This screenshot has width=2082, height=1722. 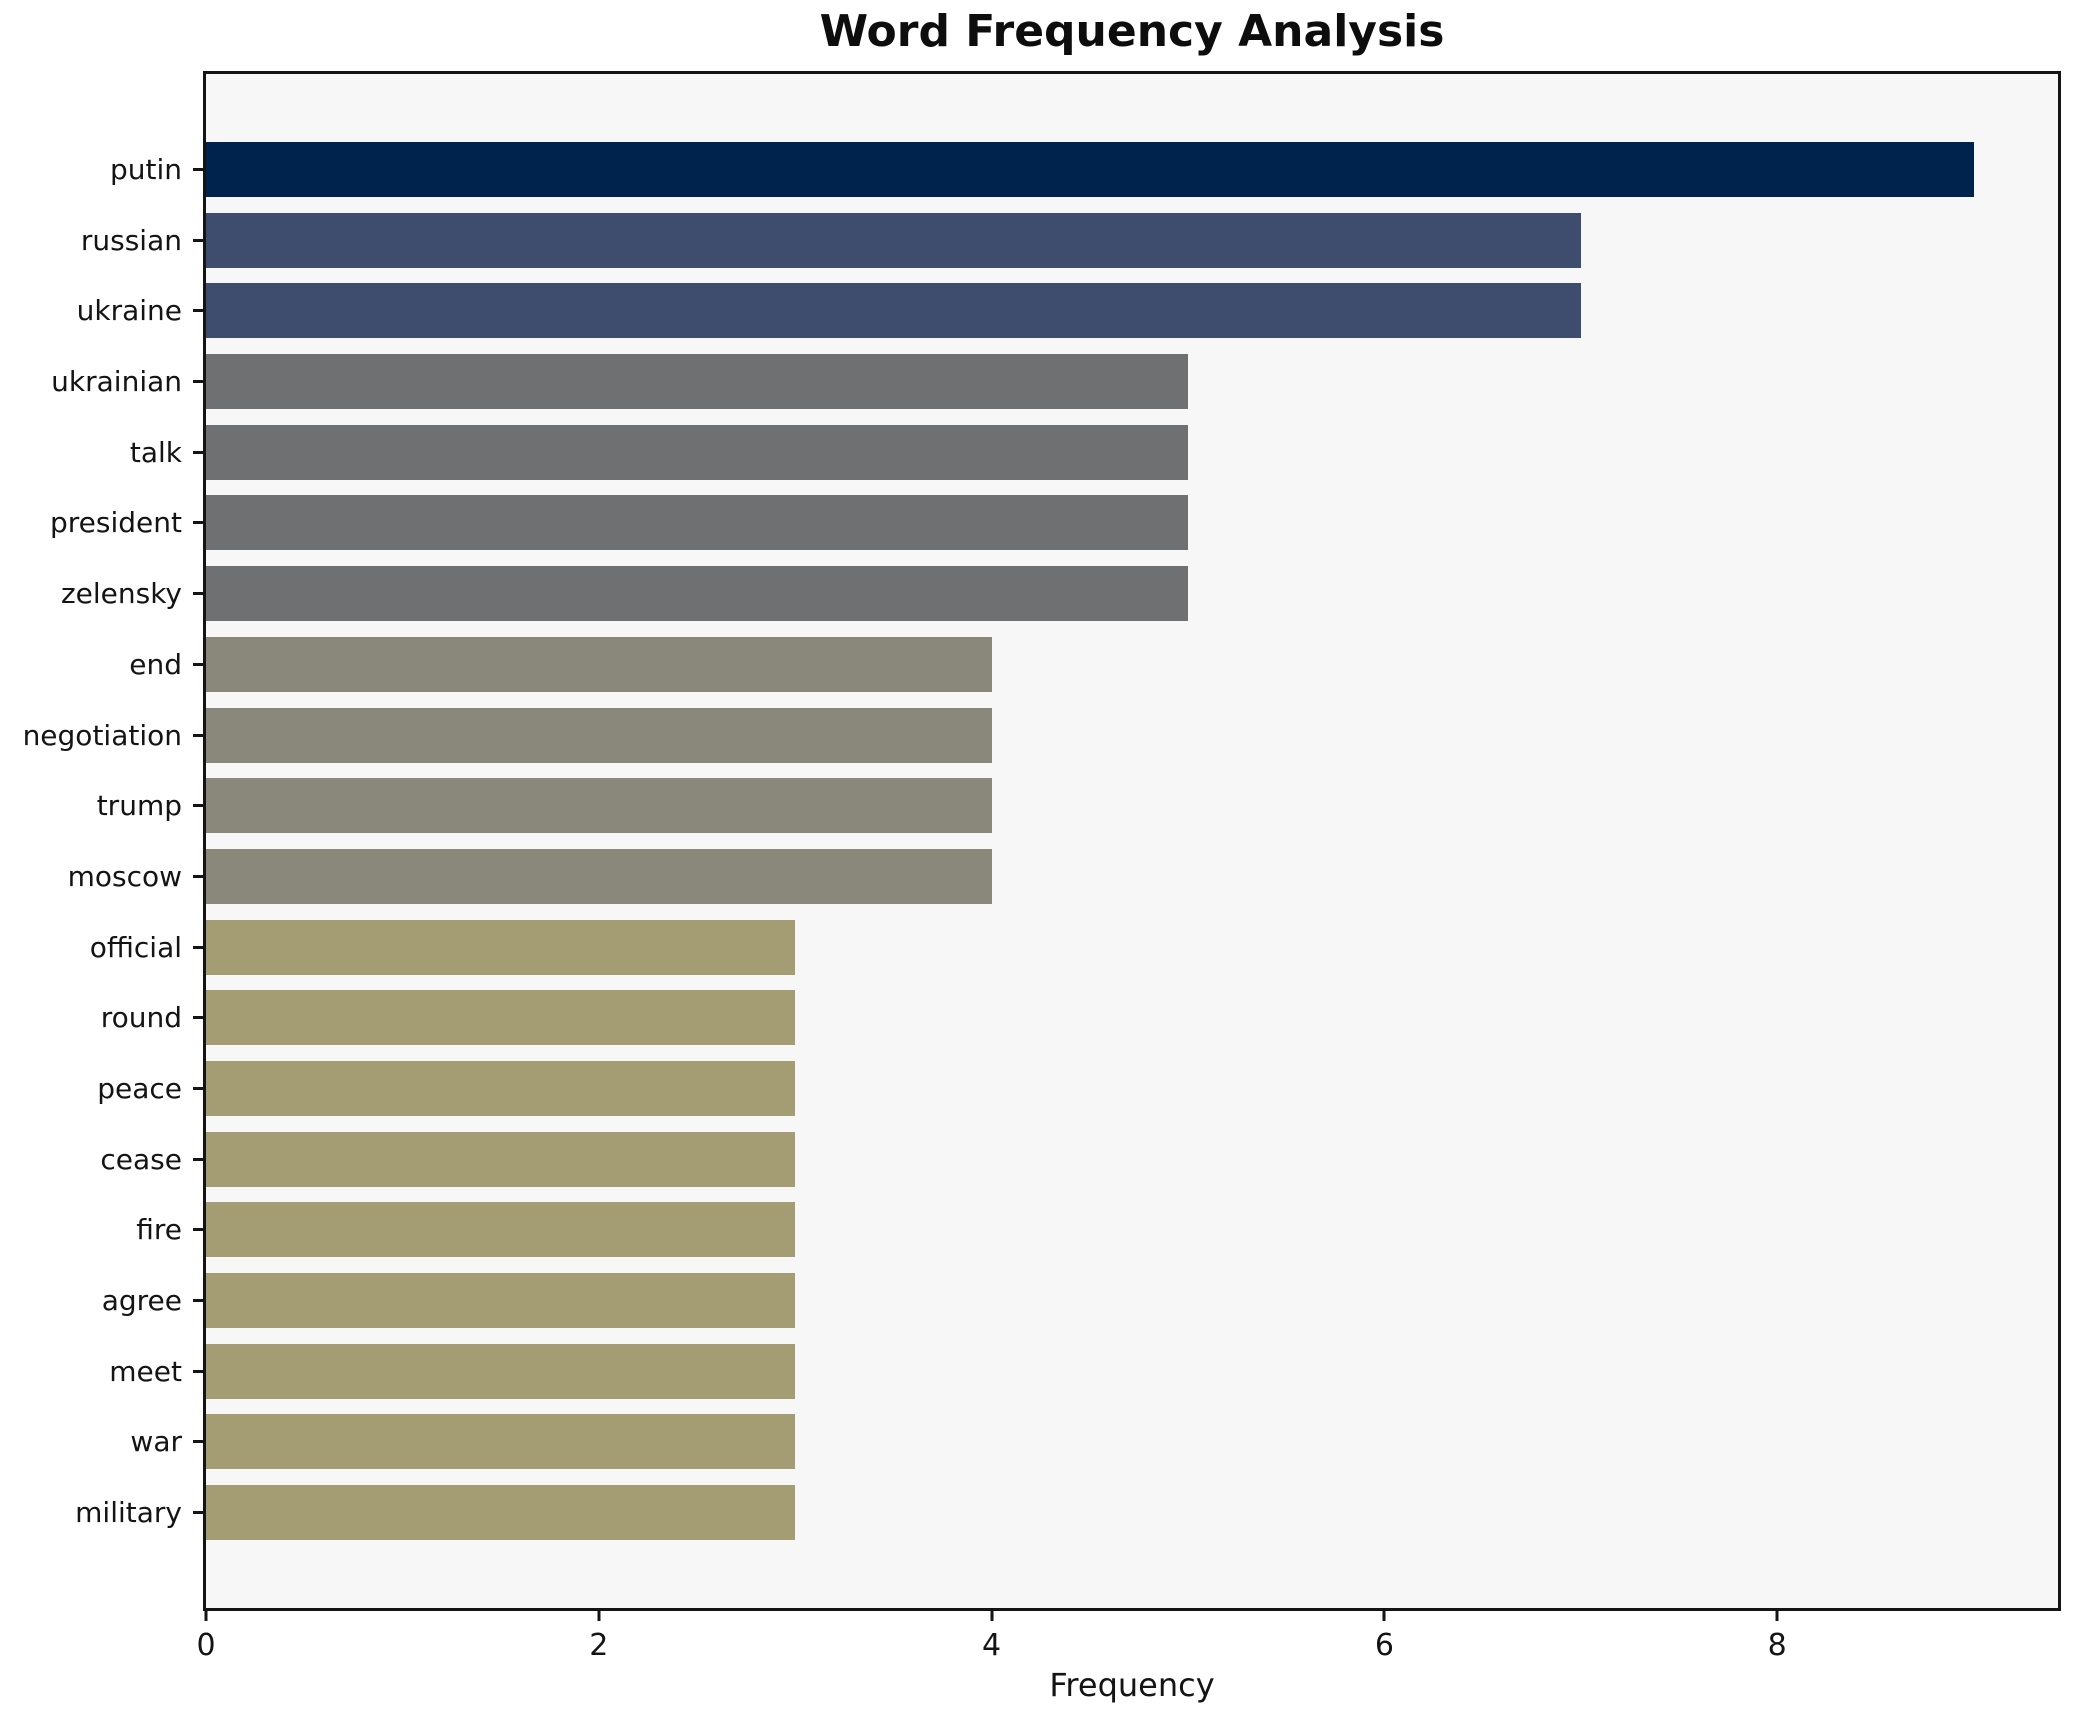 I want to click on y-tick-label-peace: peace, so click(x=139, y=1088).